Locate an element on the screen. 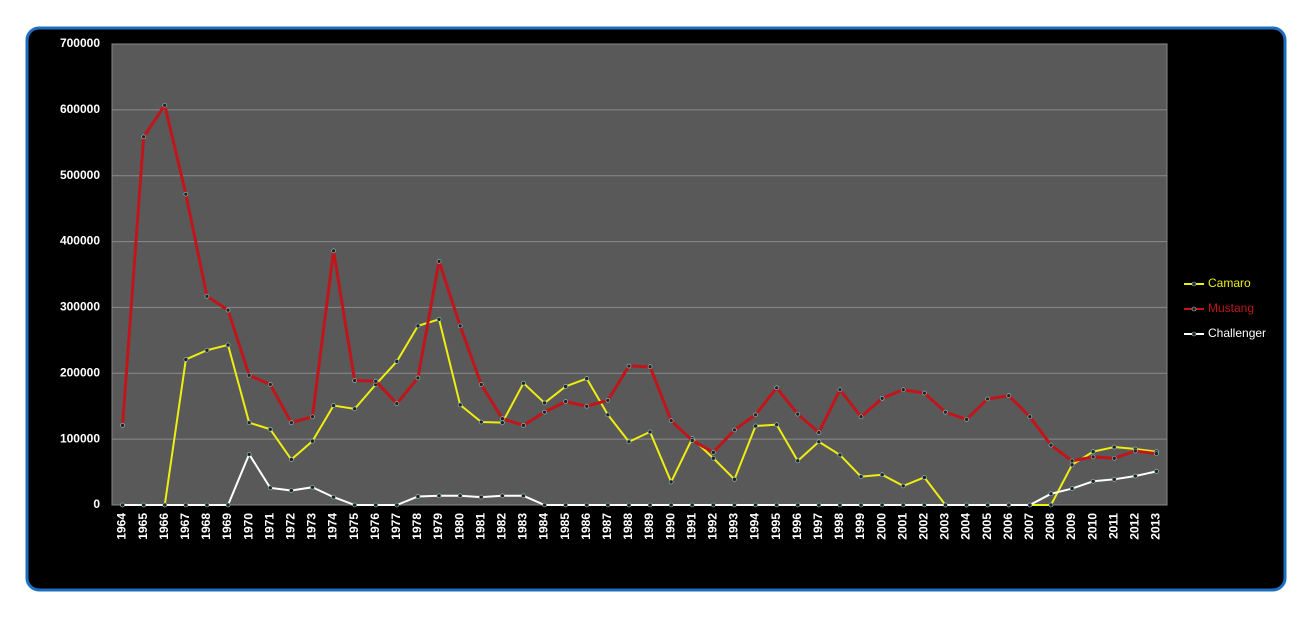  legend-label: Challenger is located at coordinates (1237, 333).